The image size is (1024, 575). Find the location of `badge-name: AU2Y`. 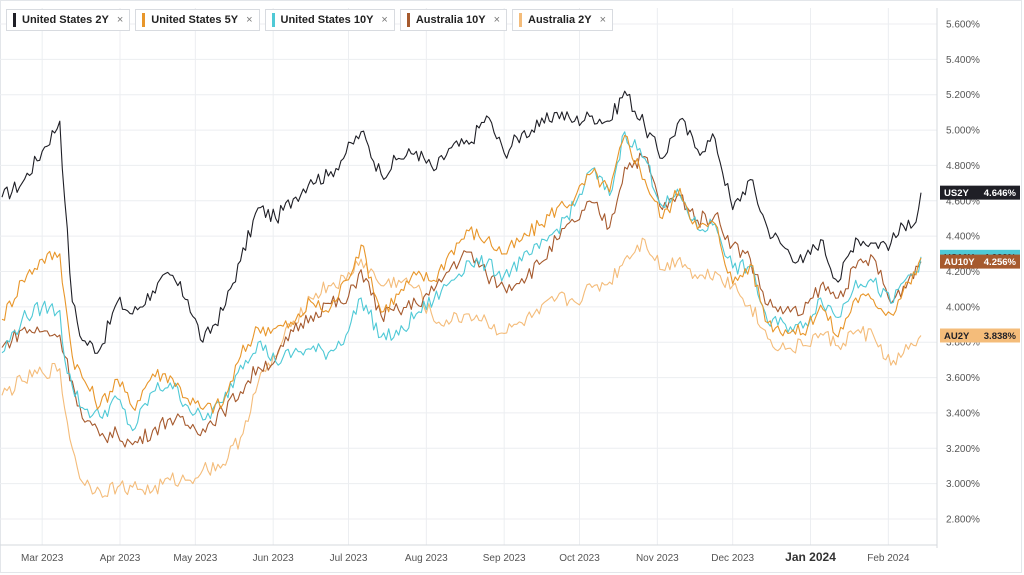

badge-name: AU2Y is located at coordinates (957, 336).